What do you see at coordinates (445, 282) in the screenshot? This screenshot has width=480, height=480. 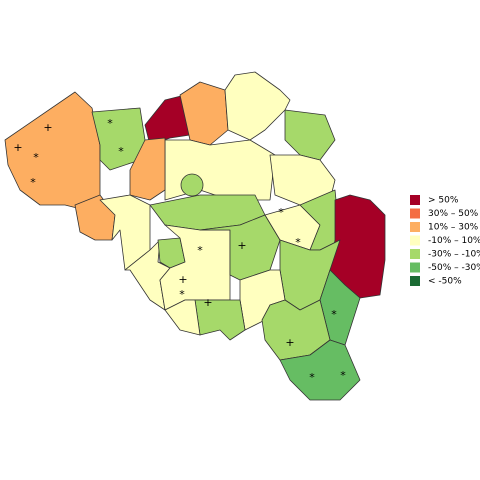 I see `legend-label: < -50%` at bounding box center [445, 282].